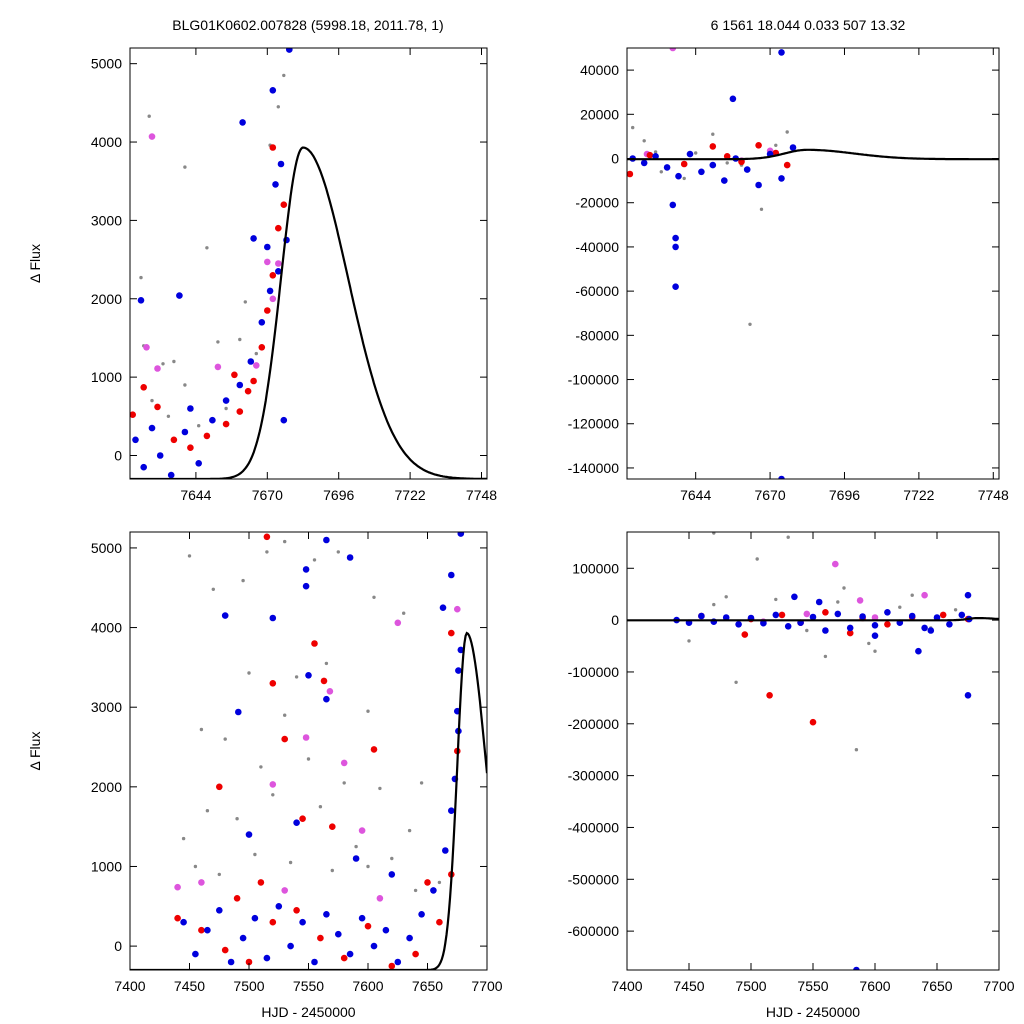 The width and height of the screenshot is (1024, 1024). What do you see at coordinates (106, 866) in the screenshot?
I see `y-tick-label: 1000` at bounding box center [106, 866].